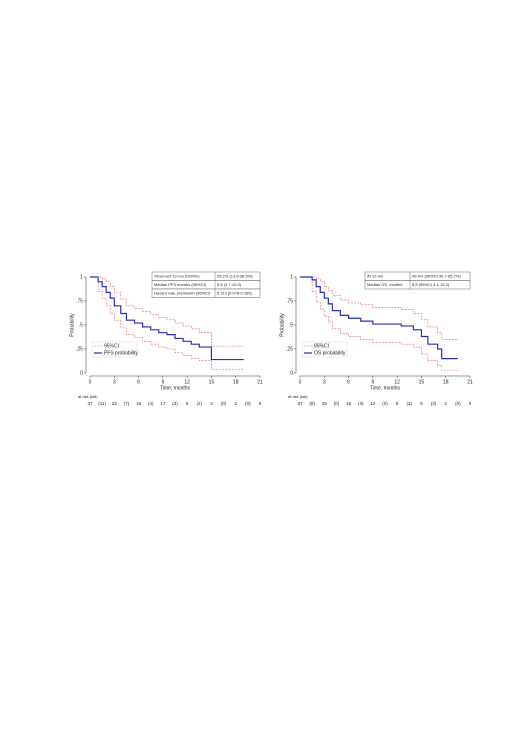 This screenshot has height=736, width=520. Describe the element at coordinates (235, 292) in the screenshot. I see `table-cell: 0.113 (0.078-0.165)` at that location.